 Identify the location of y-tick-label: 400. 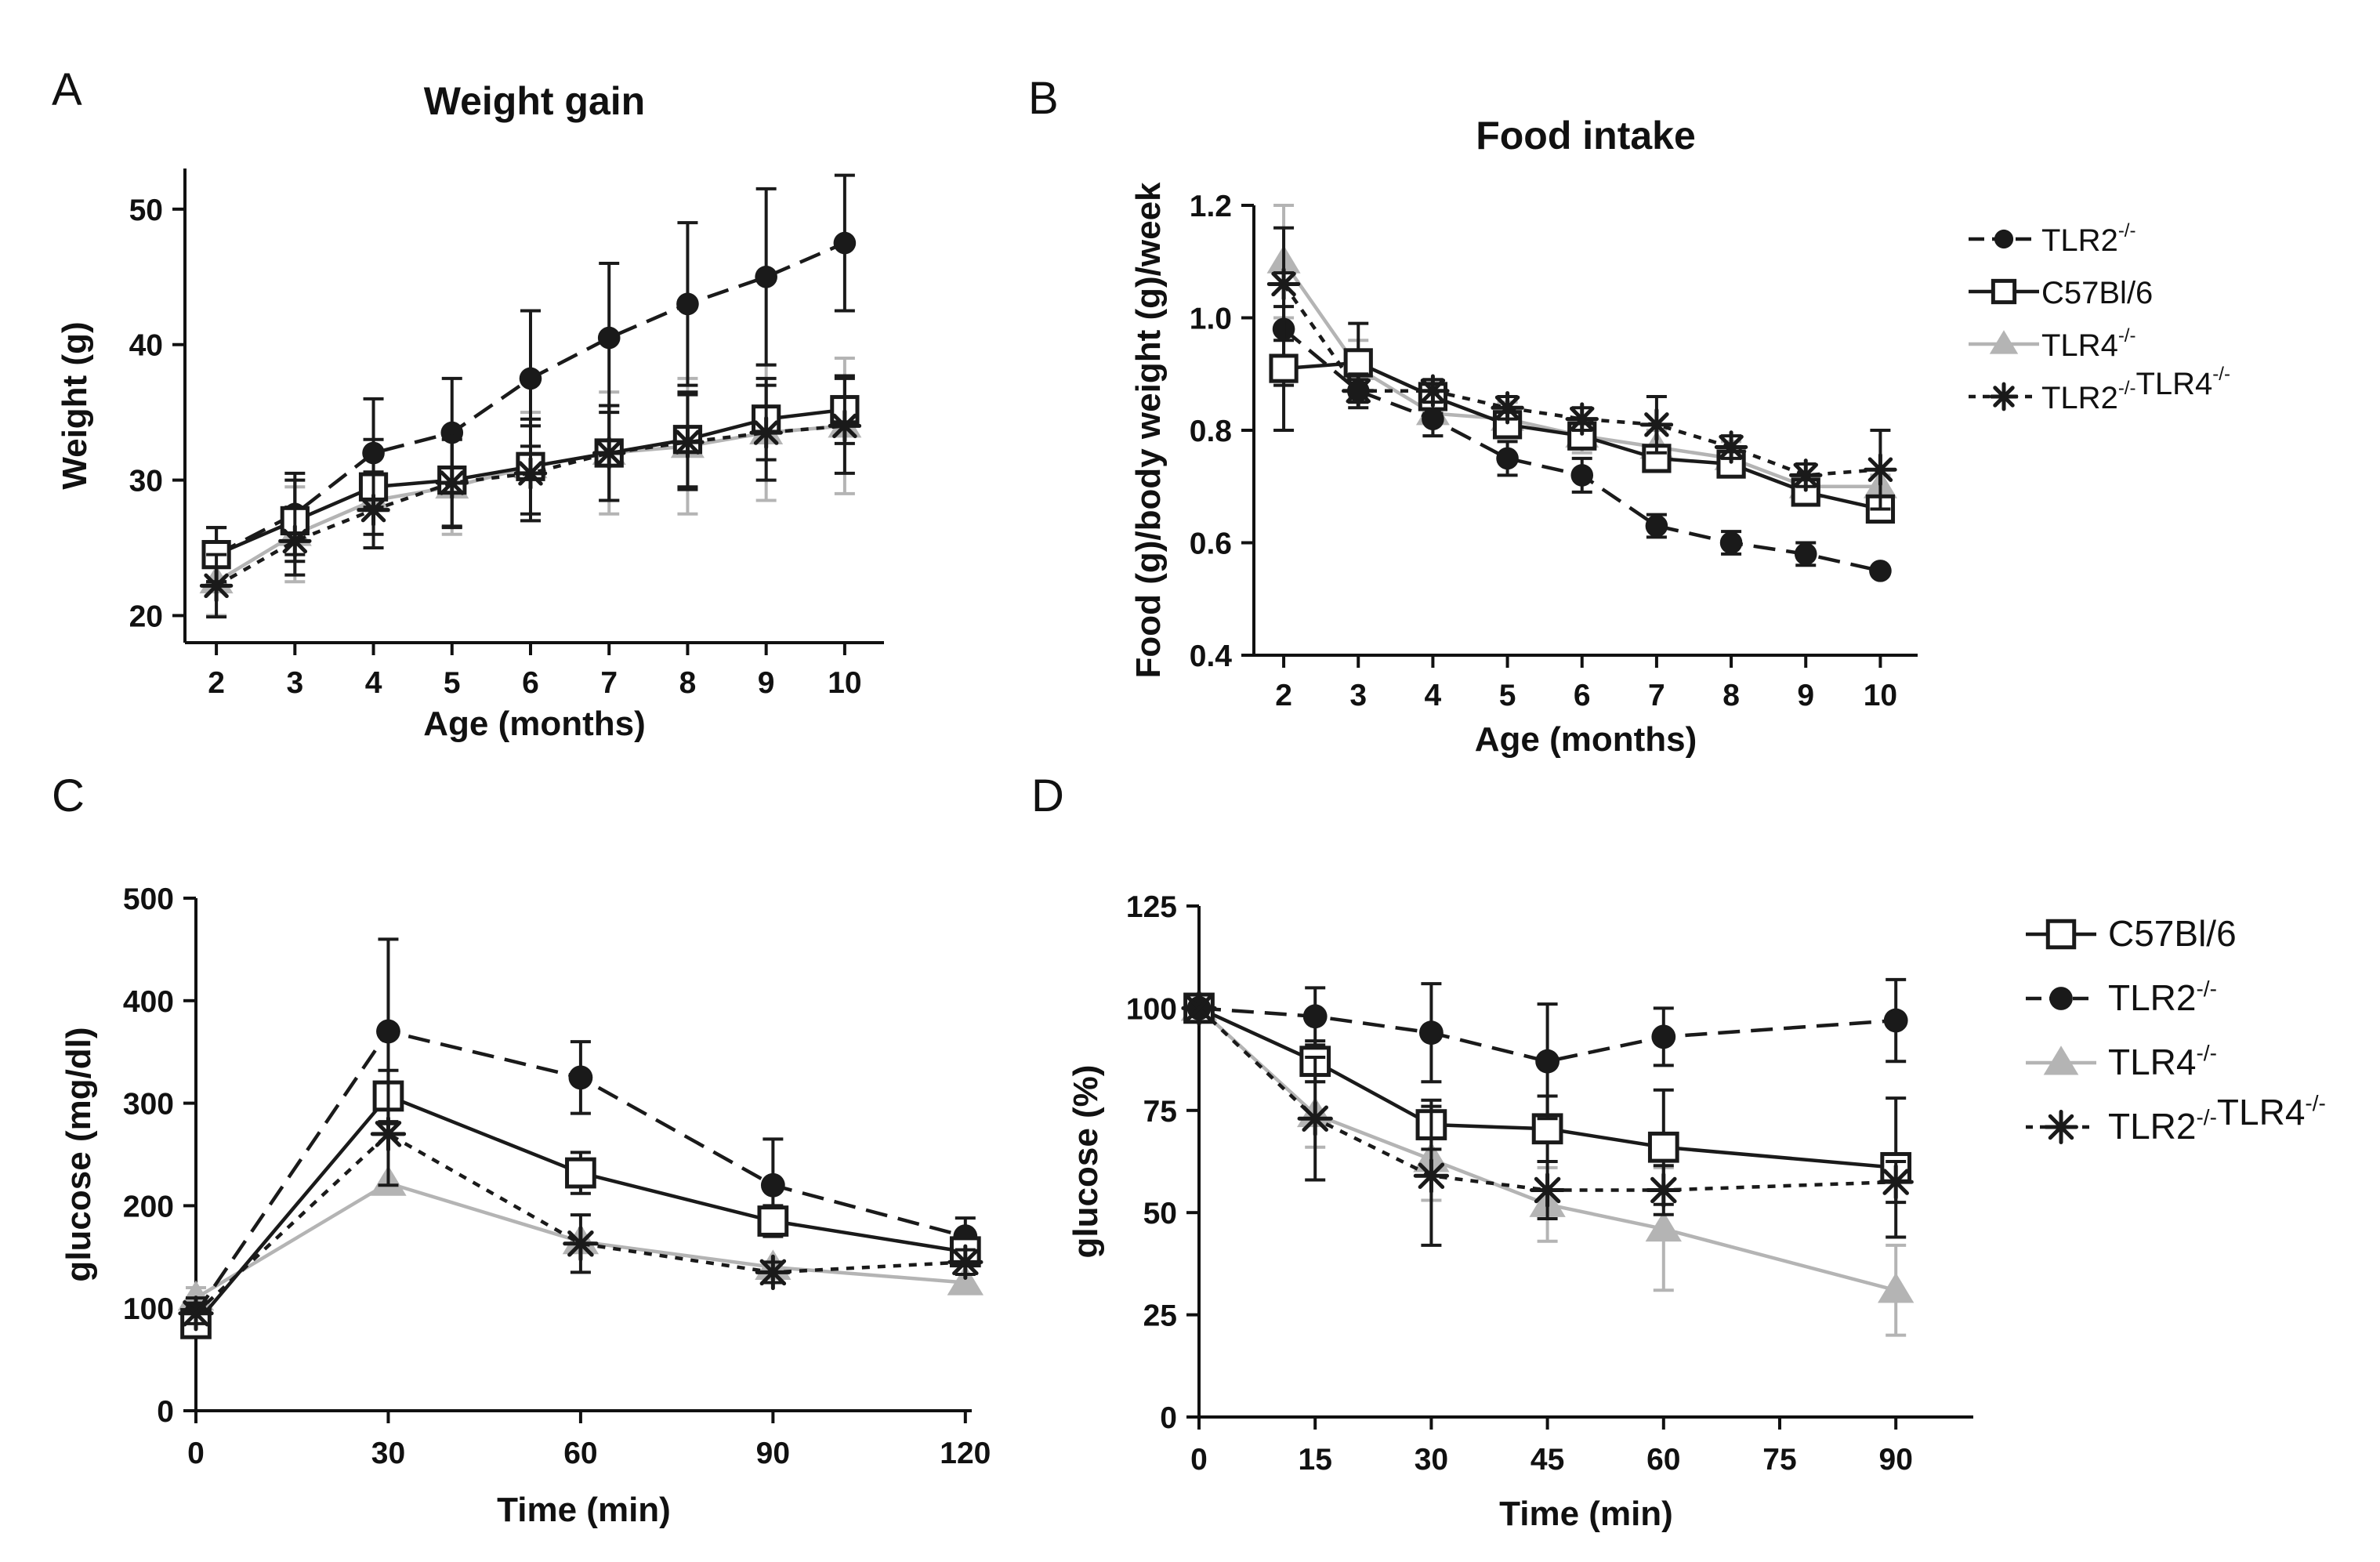
(148, 1002).